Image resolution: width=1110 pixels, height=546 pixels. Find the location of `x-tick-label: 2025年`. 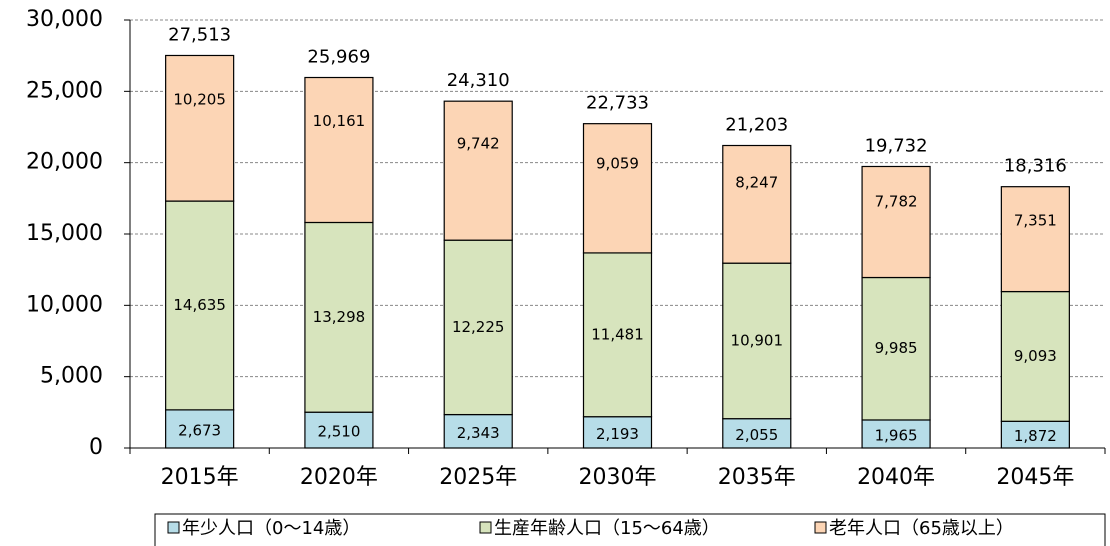

x-tick-label: 2025年 is located at coordinates (478, 477).